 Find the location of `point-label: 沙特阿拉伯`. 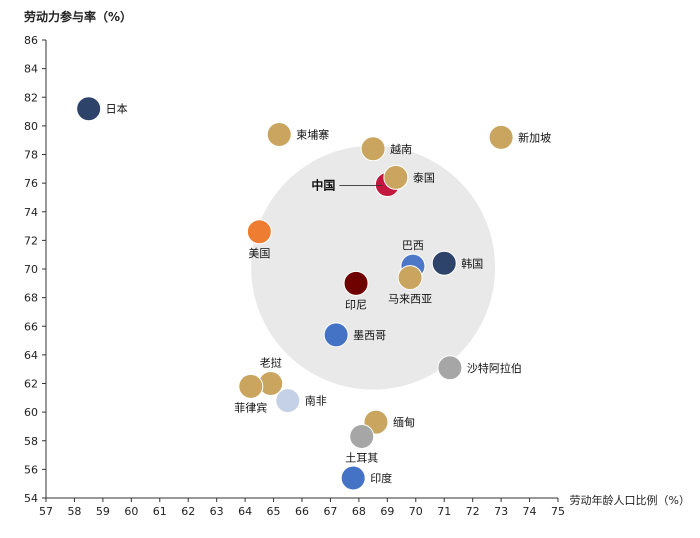

point-label: 沙特阿拉伯 is located at coordinates (494, 368).